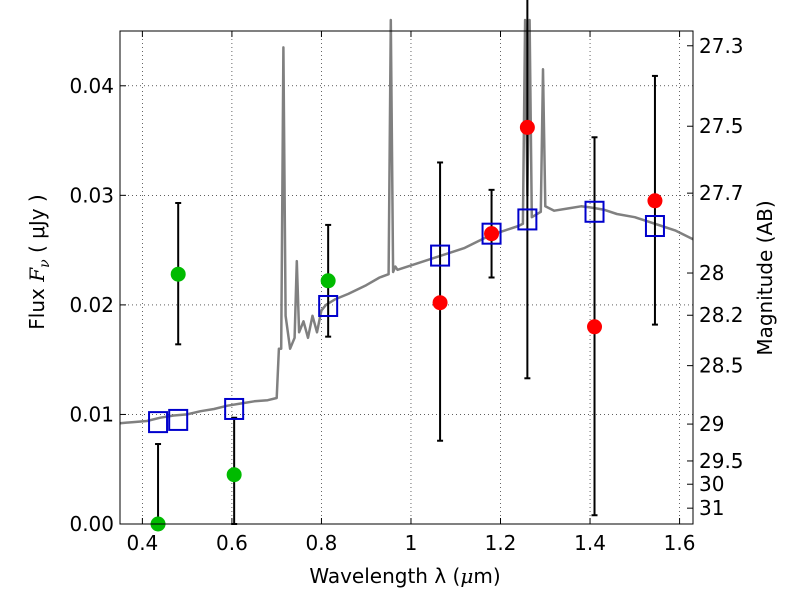 The width and height of the screenshot is (800, 600). What do you see at coordinates (711, 484) in the screenshot?
I see `y2-tick-label: 30` at bounding box center [711, 484].